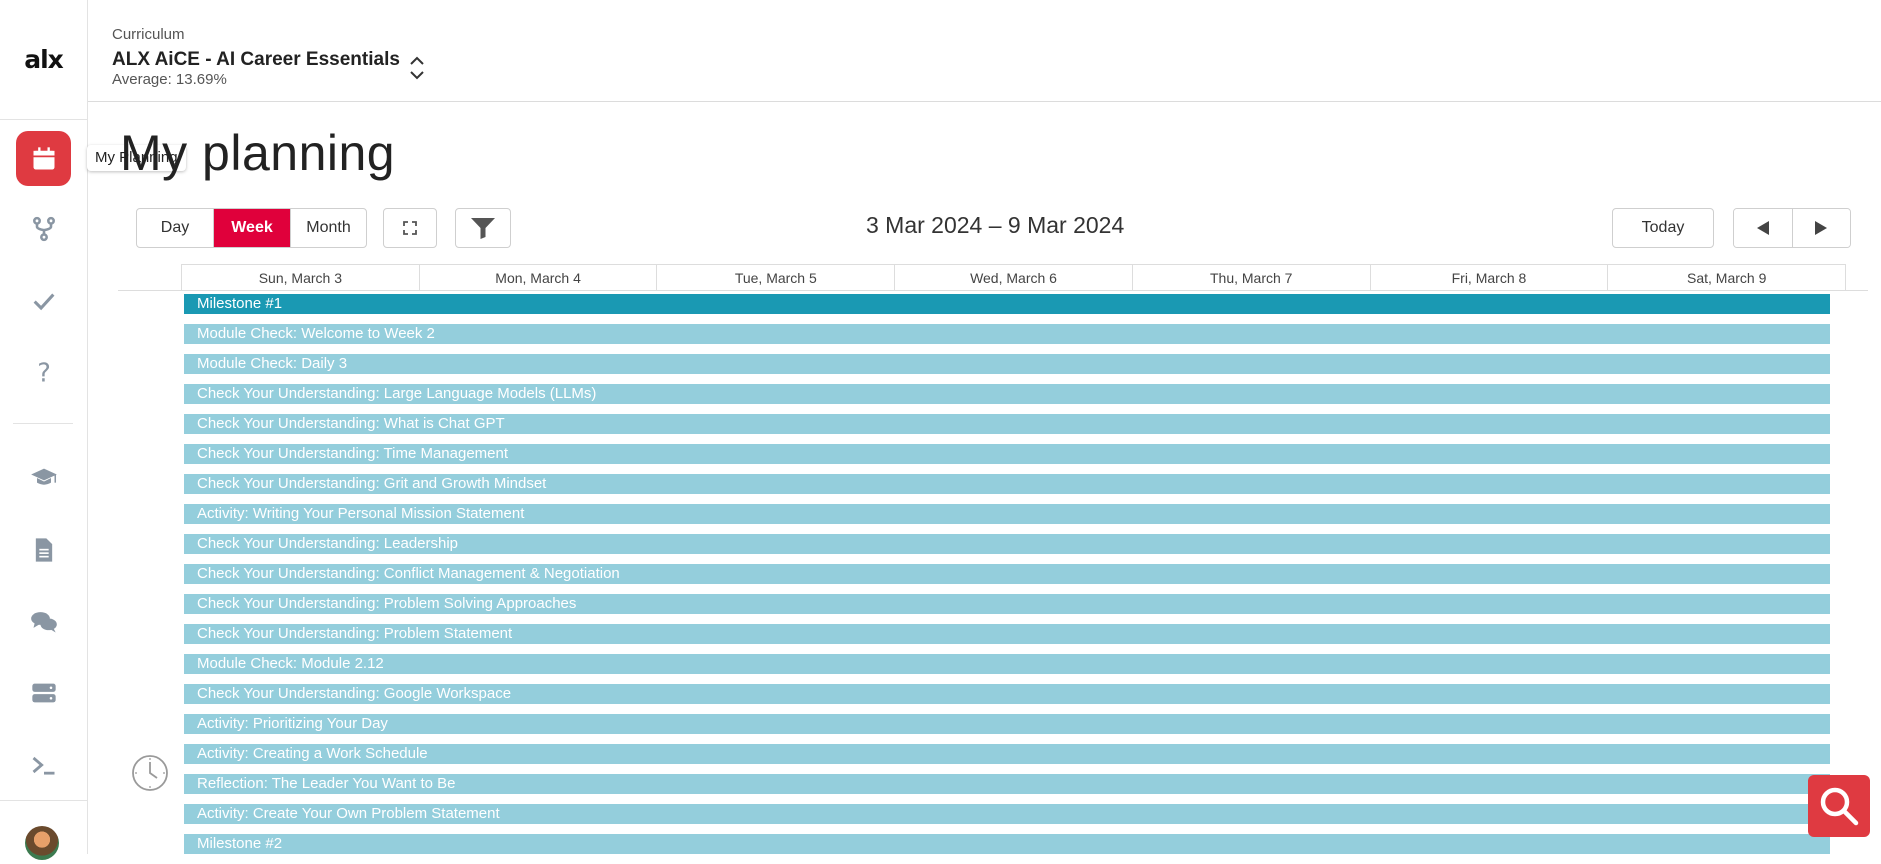 This screenshot has width=1881, height=864. I want to click on calendar-icon, so click(43, 157).